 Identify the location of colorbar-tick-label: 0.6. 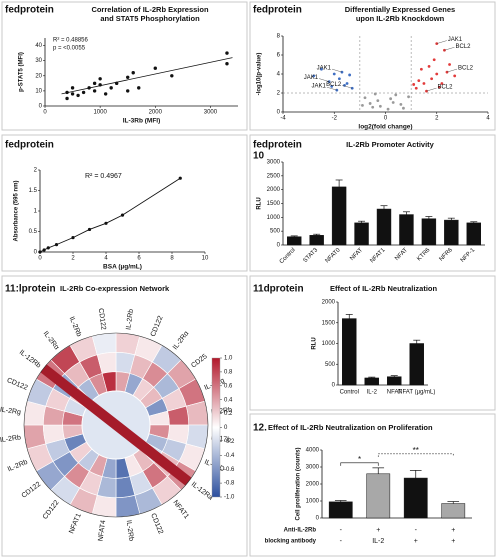
(228, 386).